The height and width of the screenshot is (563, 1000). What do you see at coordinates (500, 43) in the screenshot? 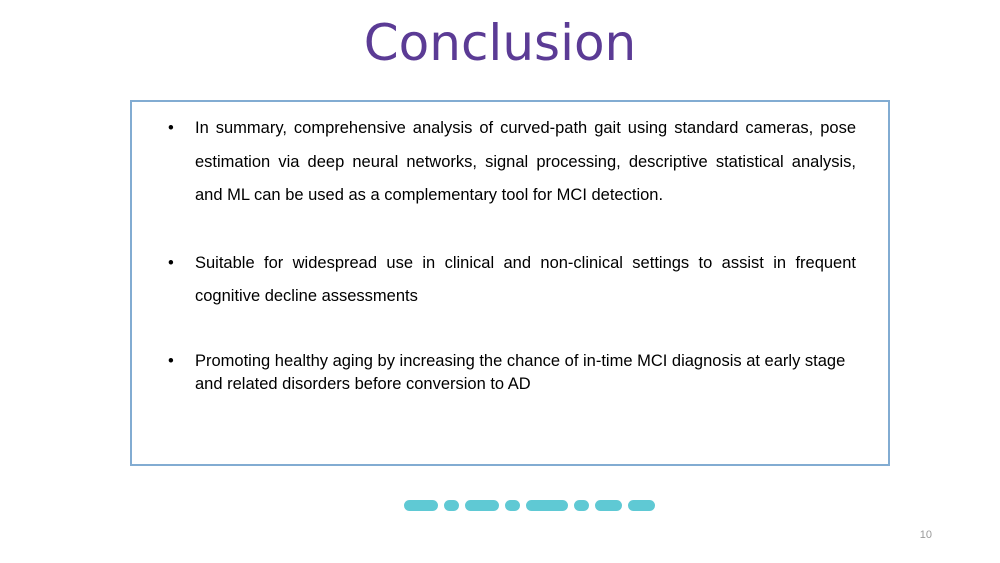
I see `page-title: Conclusion` at bounding box center [500, 43].